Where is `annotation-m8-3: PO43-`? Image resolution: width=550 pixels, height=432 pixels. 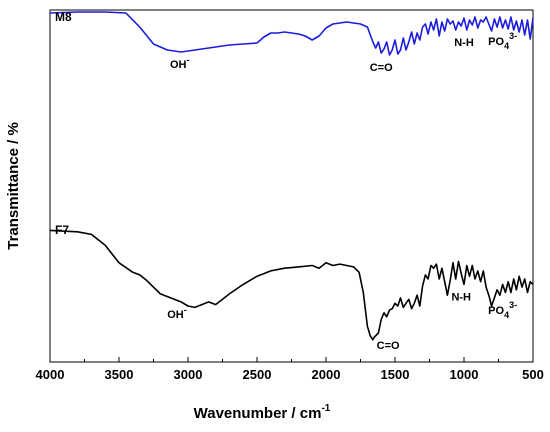
annotation-m8-3: PO43- is located at coordinates (502, 41).